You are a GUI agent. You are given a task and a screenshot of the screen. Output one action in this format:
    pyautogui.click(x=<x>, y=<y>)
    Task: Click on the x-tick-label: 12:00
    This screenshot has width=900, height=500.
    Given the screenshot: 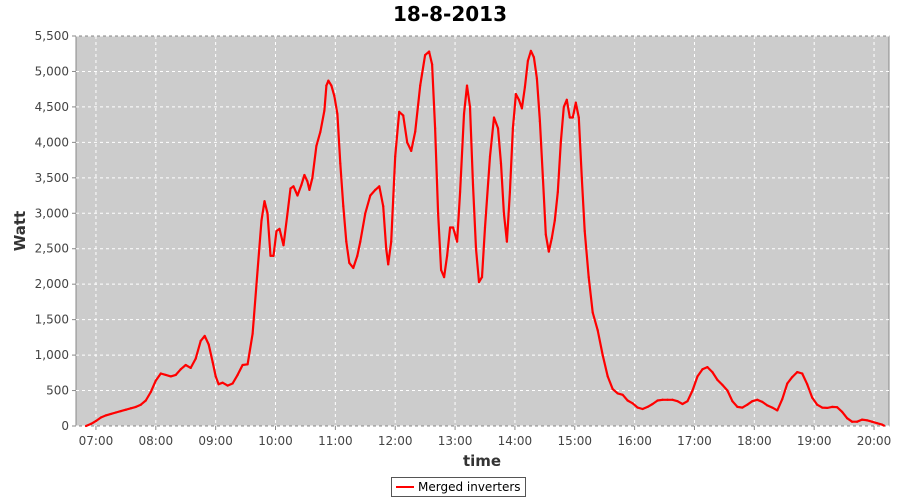 What is the action you would take?
    pyautogui.click(x=395, y=441)
    